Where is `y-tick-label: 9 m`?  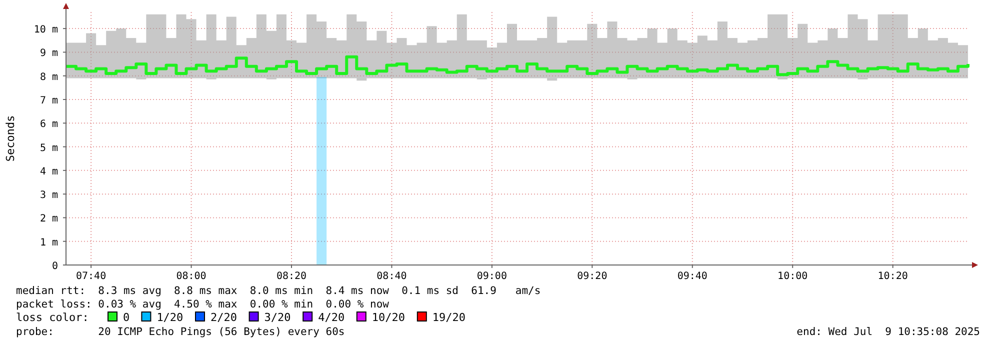 y-tick-label: 9 m is located at coordinates (49, 54).